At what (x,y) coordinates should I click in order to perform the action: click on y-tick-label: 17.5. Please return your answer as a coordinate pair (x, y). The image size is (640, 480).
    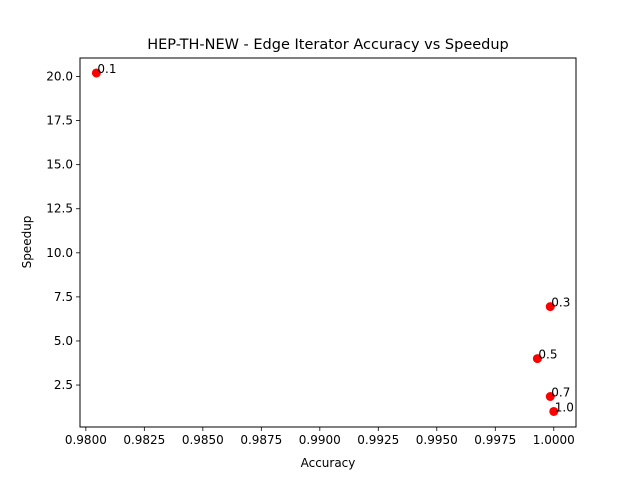
    Looking at the image, I should click on (59, 121).